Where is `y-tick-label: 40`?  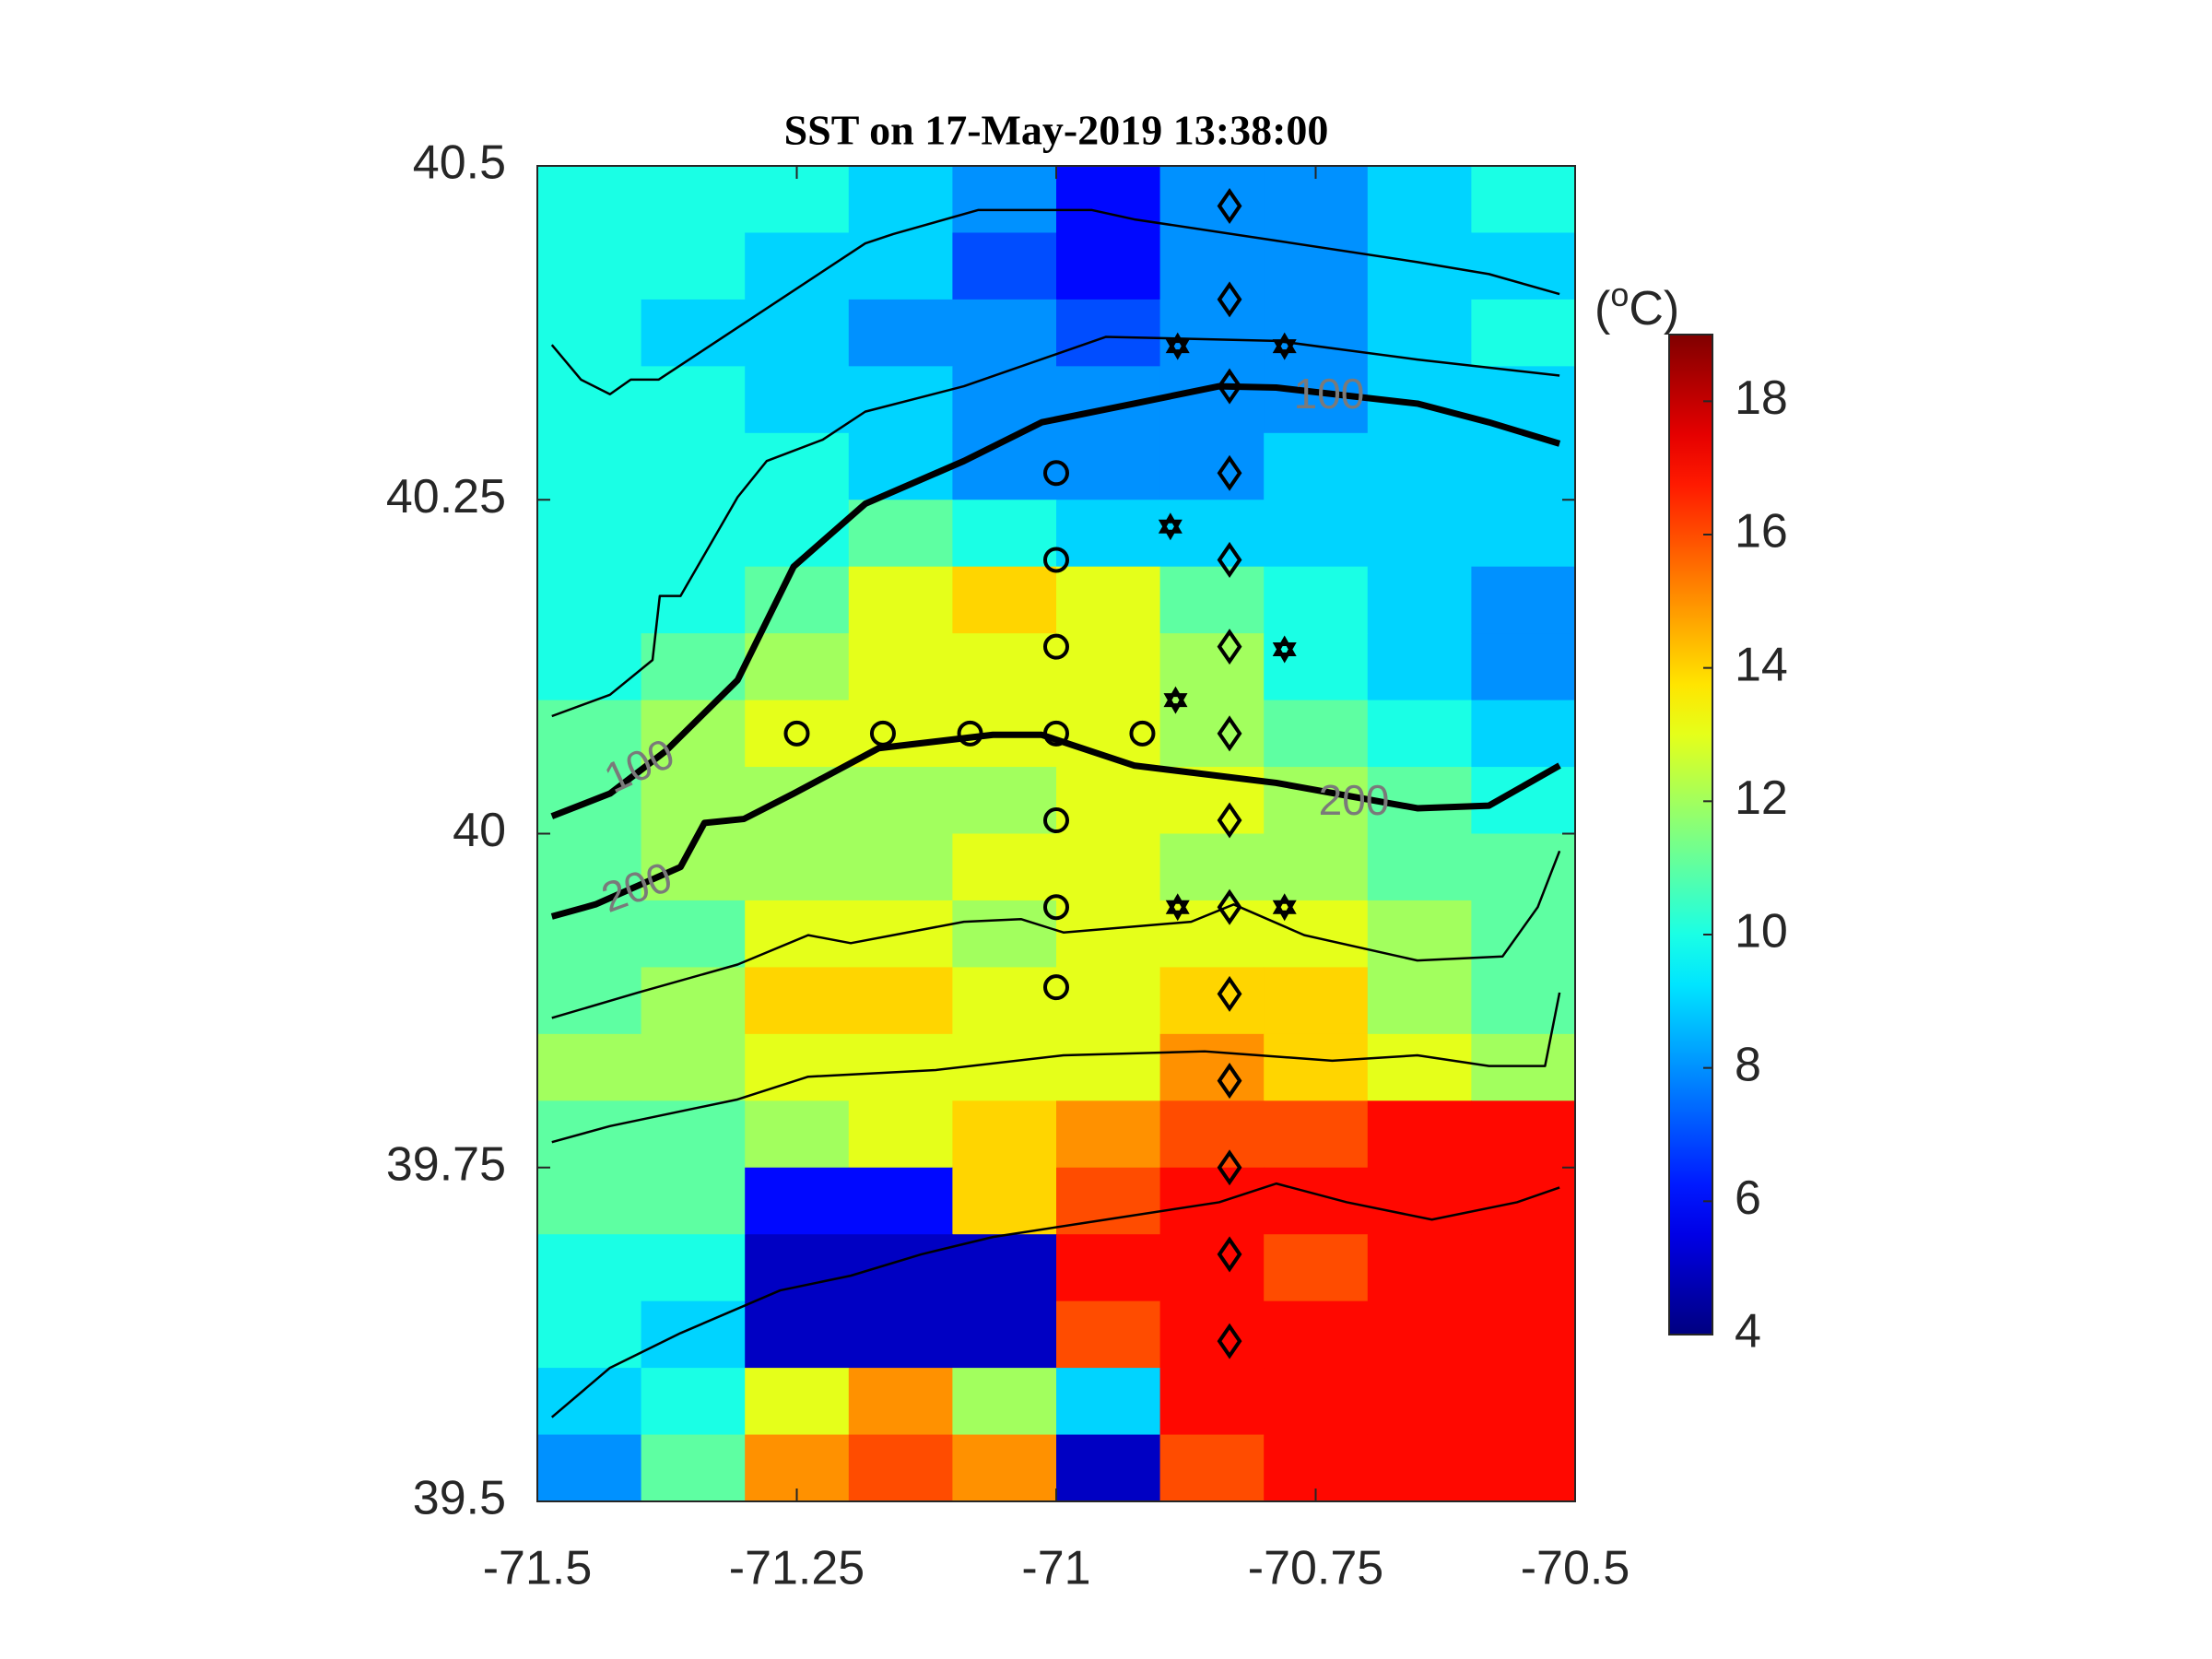
y-tick-label: 40 is located at coordinates (479, 830).